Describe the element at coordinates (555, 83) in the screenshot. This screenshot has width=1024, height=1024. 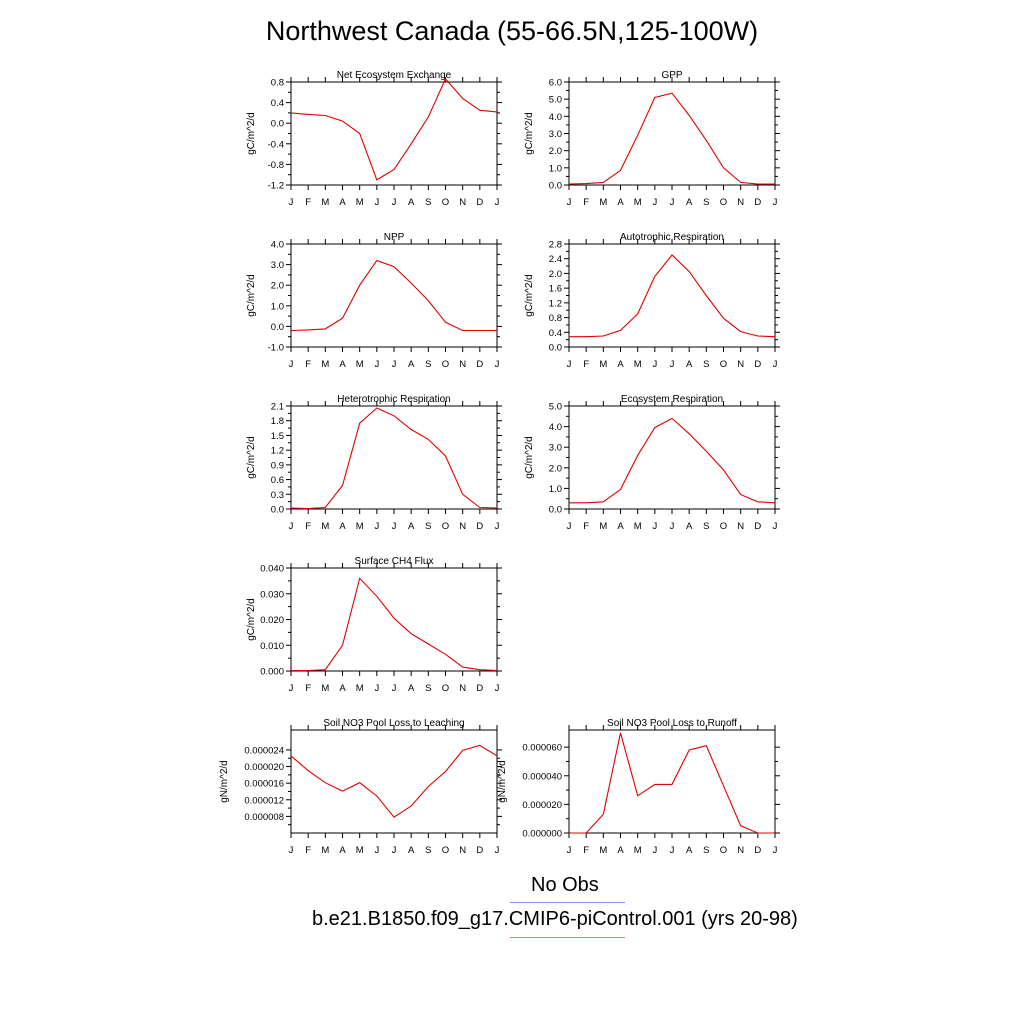
I see `y-tick-label: 6.0` at that location.